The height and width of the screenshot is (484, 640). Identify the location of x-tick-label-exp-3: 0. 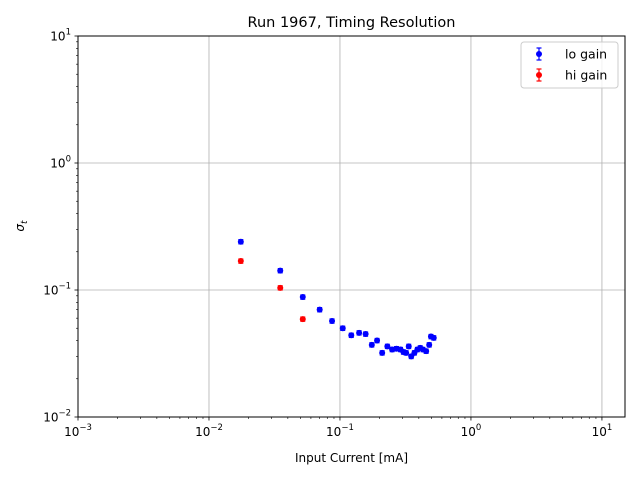
(478, 428).